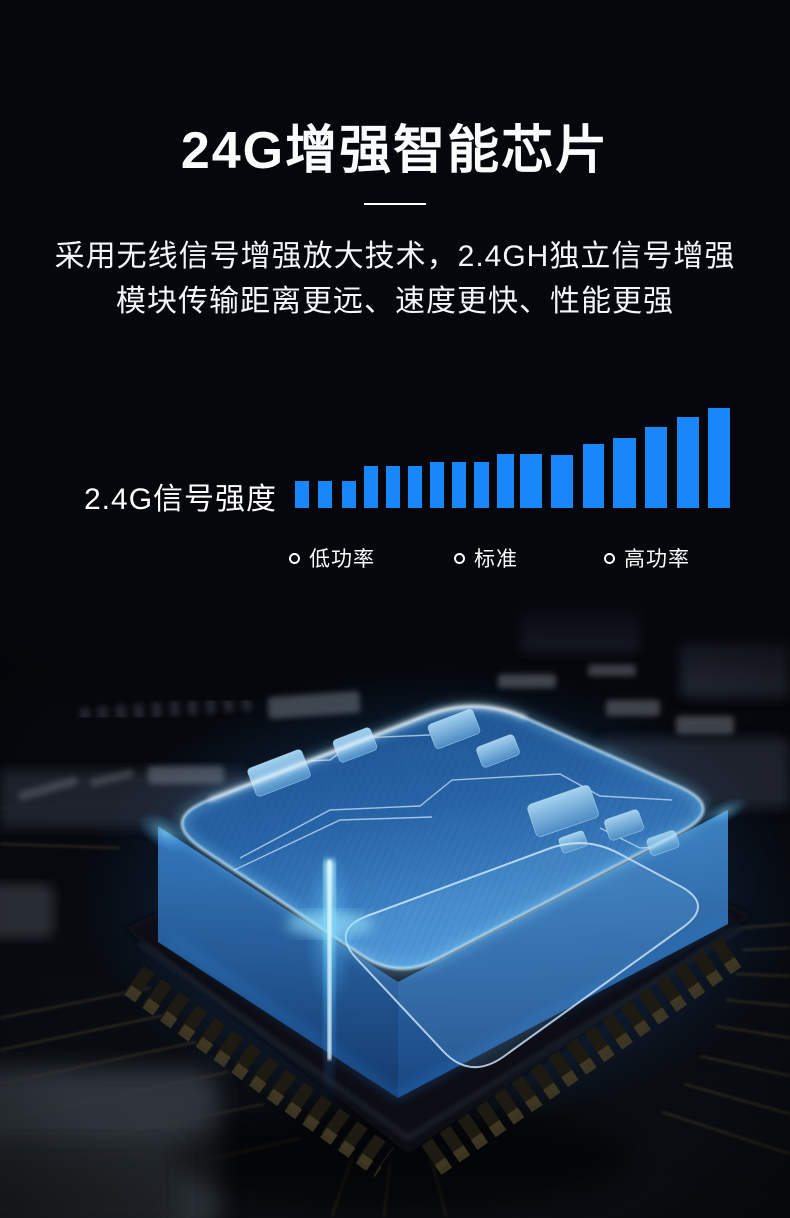  I want to click on signal-bars, so click(395, 458).